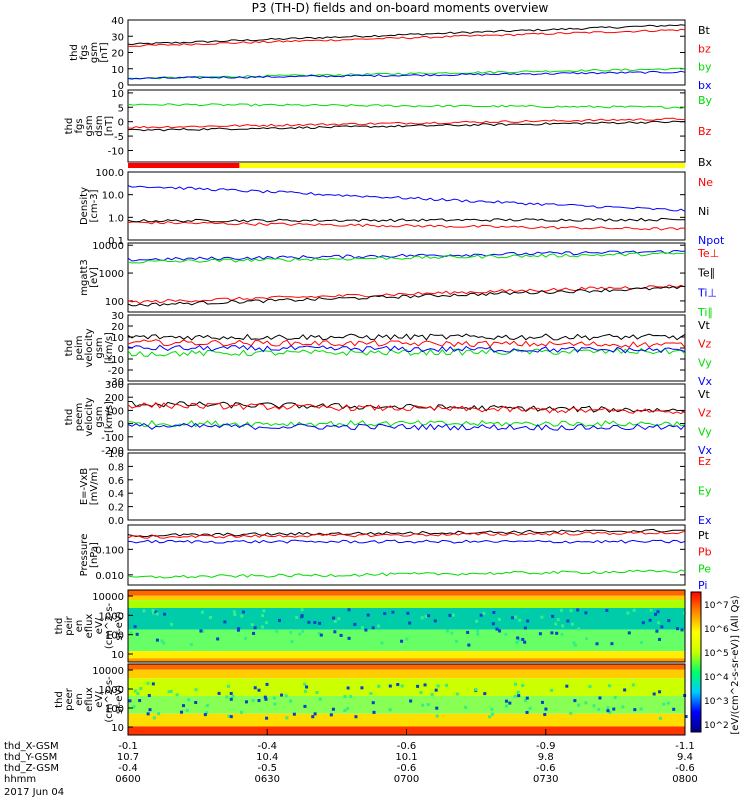 The image size is (750, 800). Describe the element at coordinates (94, 277) in the screenshot. I see `ylabel-line: [eV]` at that location.